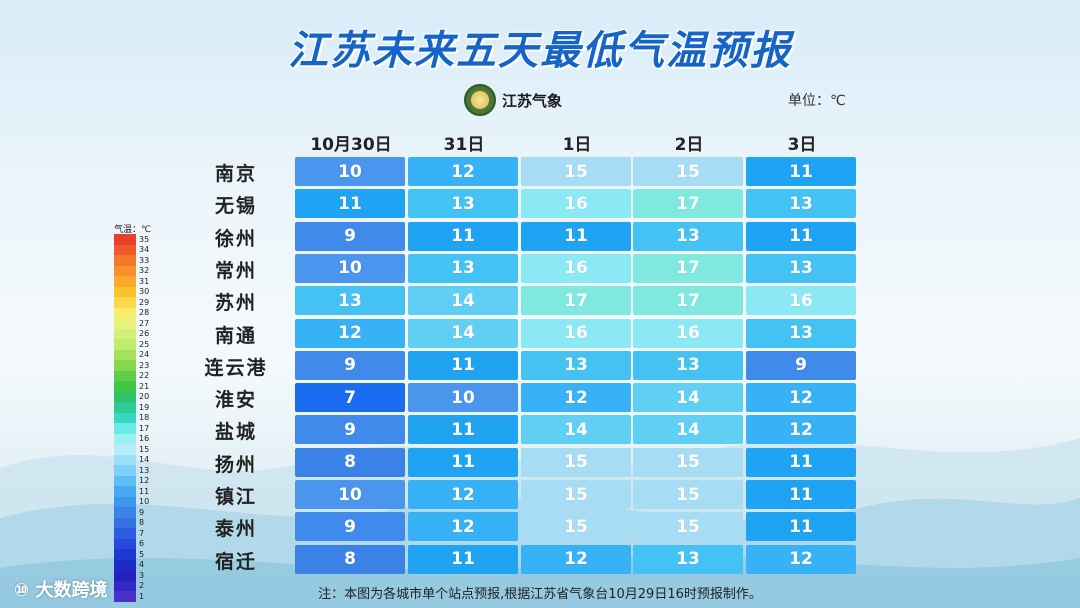  Describe the element at coordinates (133, 230) in the screenshot. I see `legend-title: 气温：℃` at that location.